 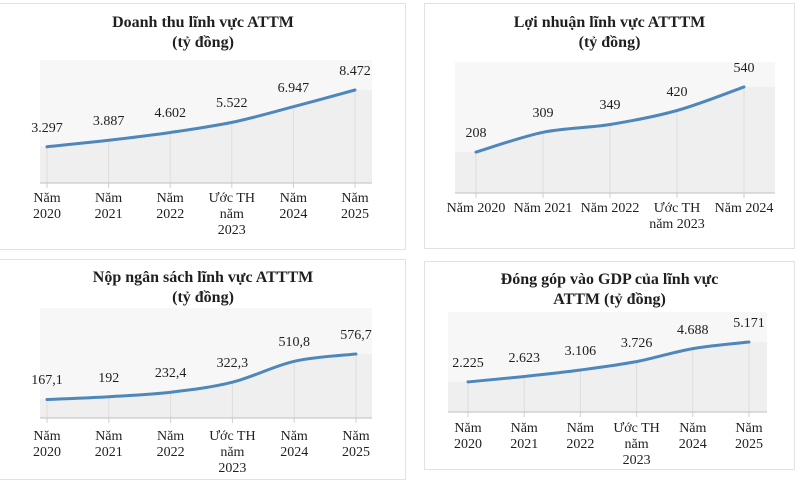 What do you see at coordinates (203, 22) in the screenshot?
I see `chart-title-text: Doanh thu lĩnh vực ATTM` at bounding box center [203, 22].